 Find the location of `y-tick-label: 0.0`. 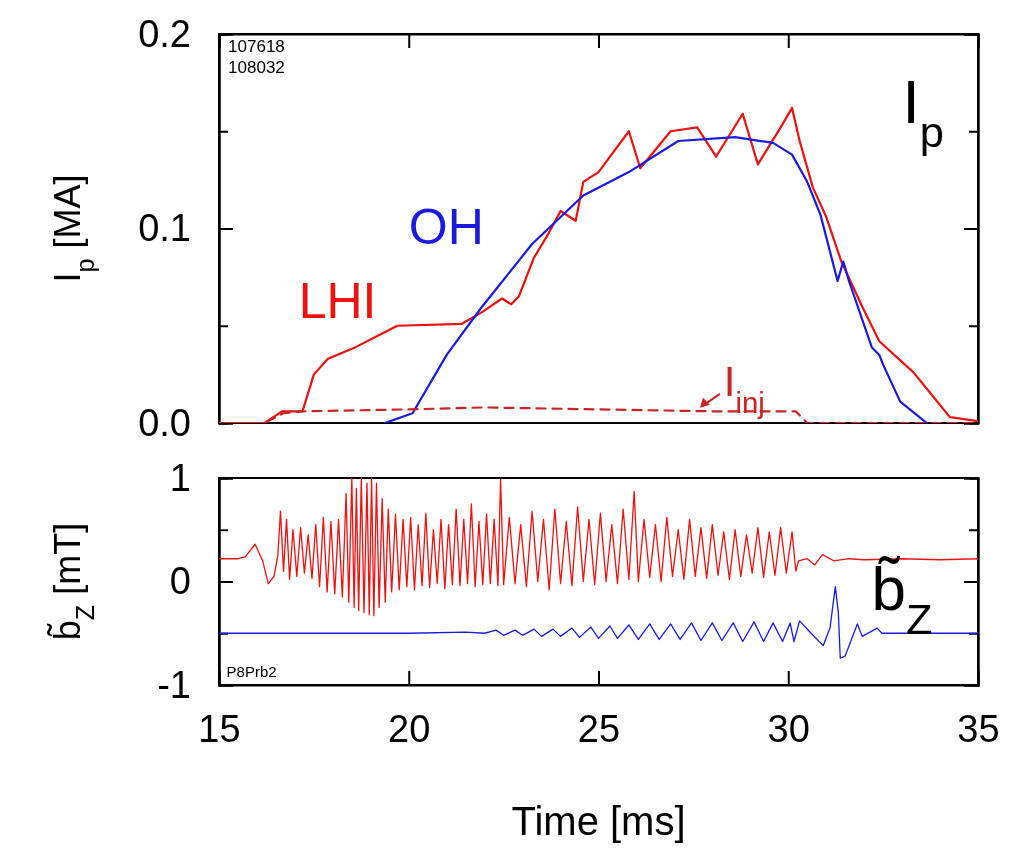

y-tick-label: 0.0 is located at coordinates (164, 422).